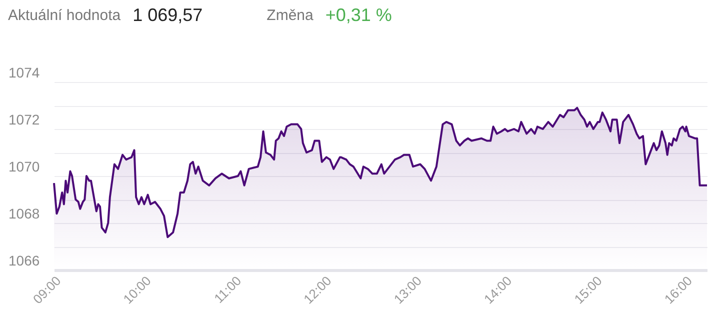  I want to click on chart-subtitle: 1 069,57, so click(167, 15).